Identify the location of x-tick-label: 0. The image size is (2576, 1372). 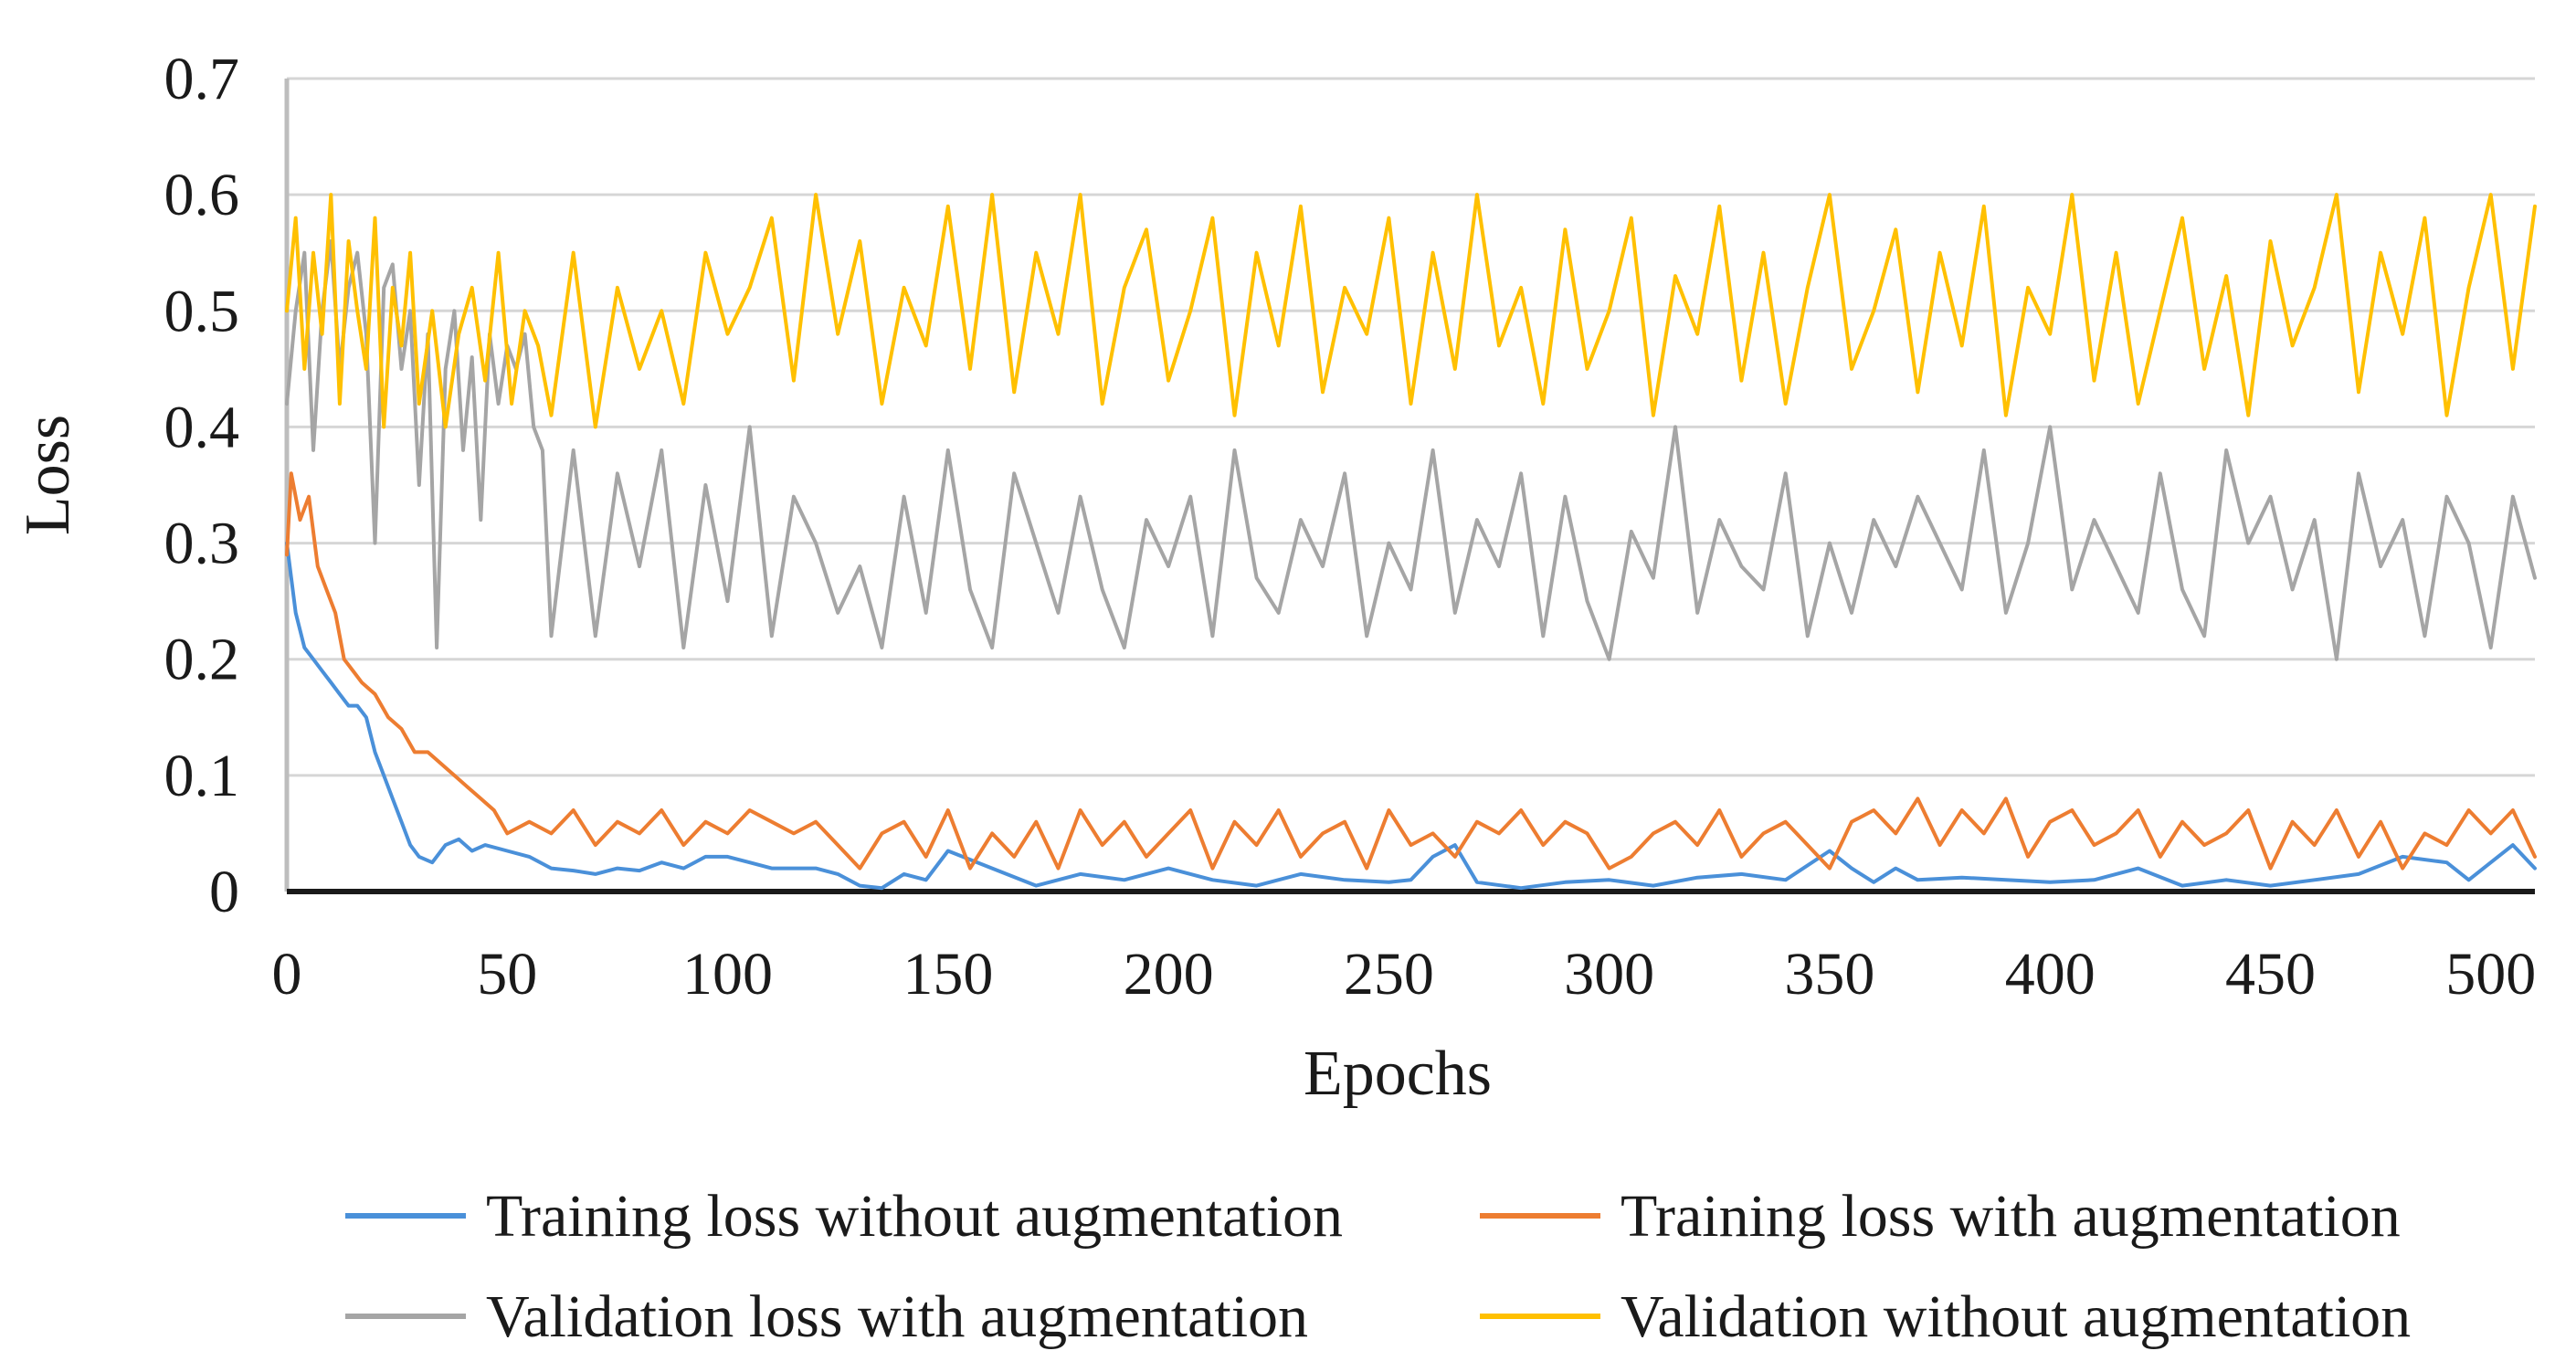
(287, 974).